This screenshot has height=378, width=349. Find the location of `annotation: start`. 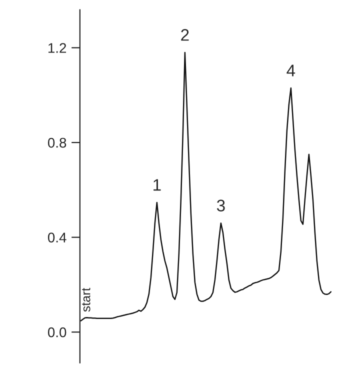

annotation: start is located at coordinates (86, 300).